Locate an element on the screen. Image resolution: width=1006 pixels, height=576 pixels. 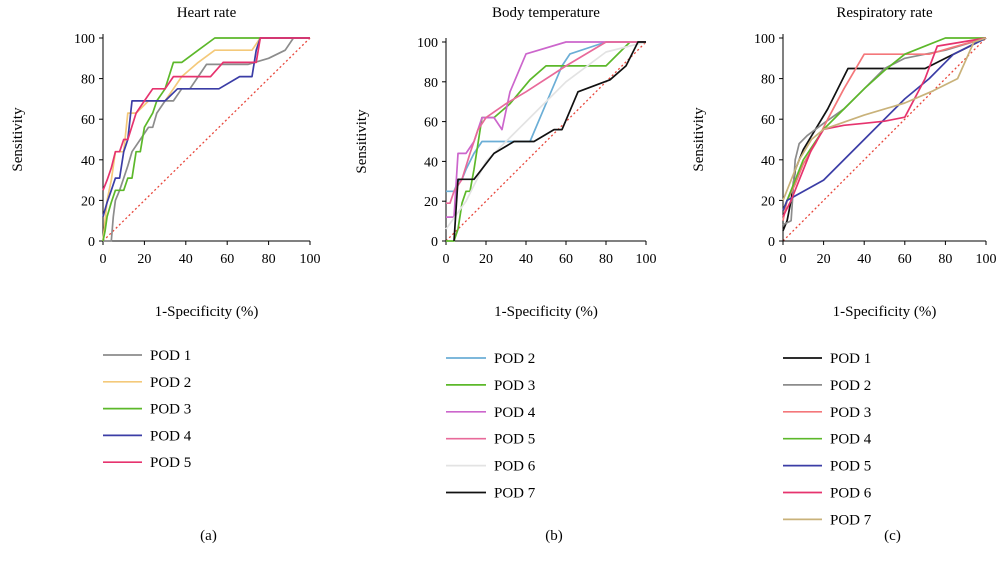
legend: POD 1 POD 2 POD 3 POD 4 POD 5 is located at coordinates (147, 409).